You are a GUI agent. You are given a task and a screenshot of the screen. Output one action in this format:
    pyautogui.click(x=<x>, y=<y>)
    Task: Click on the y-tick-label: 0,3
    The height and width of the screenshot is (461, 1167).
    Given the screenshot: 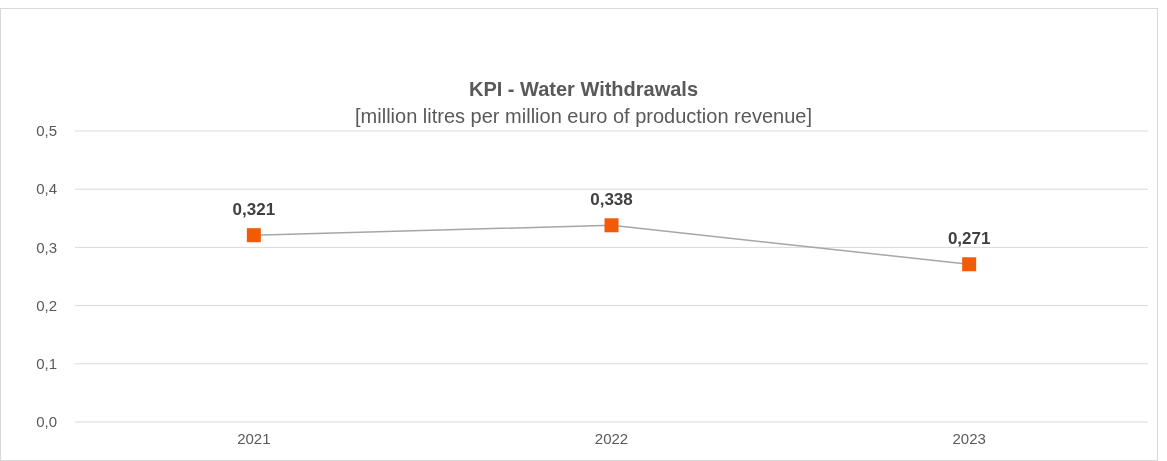 What is the action you would take?
    pyautogui.click(x=46, y=247)
    